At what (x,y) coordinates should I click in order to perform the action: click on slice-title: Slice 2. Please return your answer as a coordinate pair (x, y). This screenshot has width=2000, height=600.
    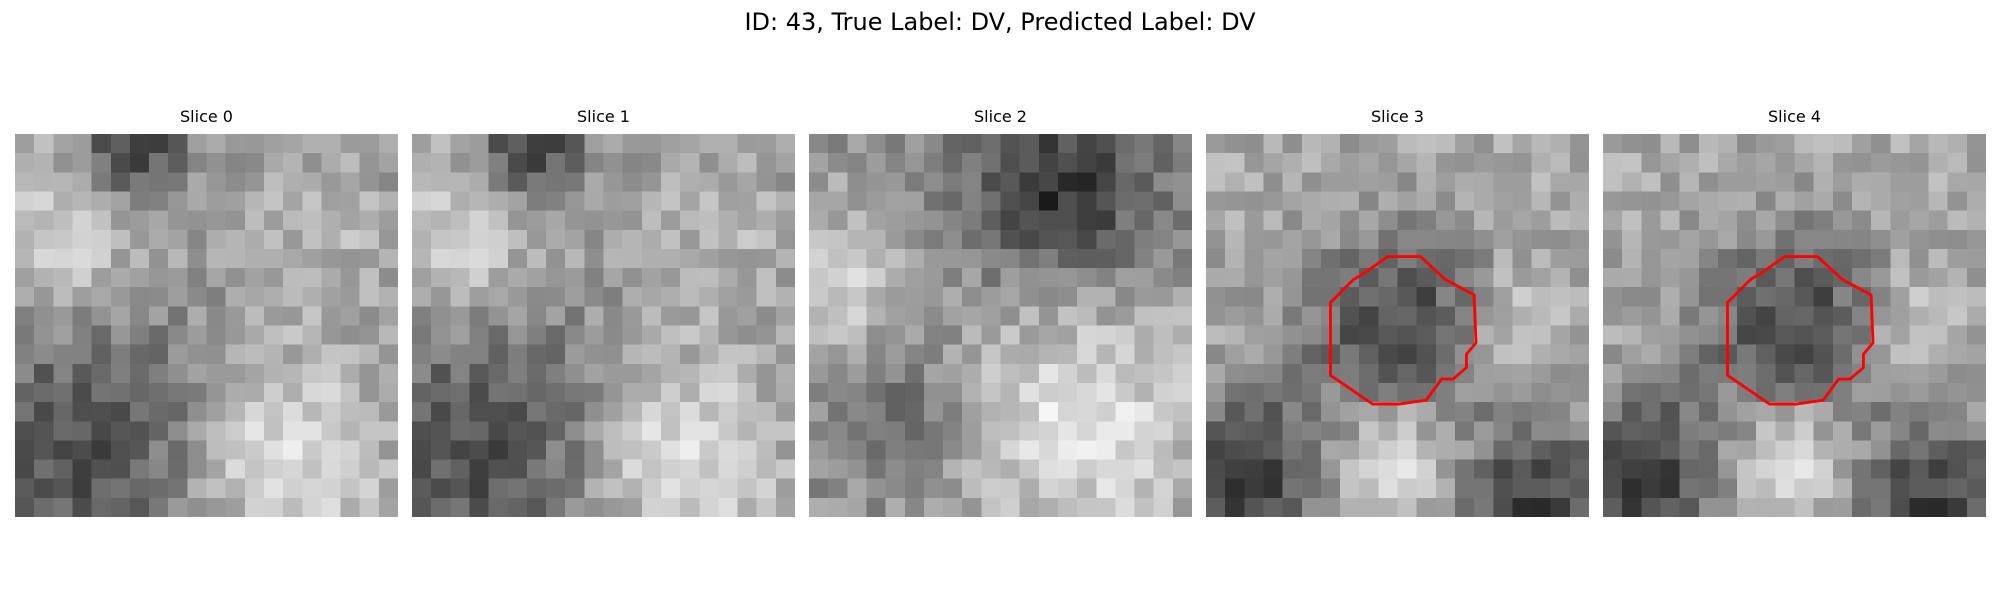
    Looking at the image, I should click on (1000, 116).